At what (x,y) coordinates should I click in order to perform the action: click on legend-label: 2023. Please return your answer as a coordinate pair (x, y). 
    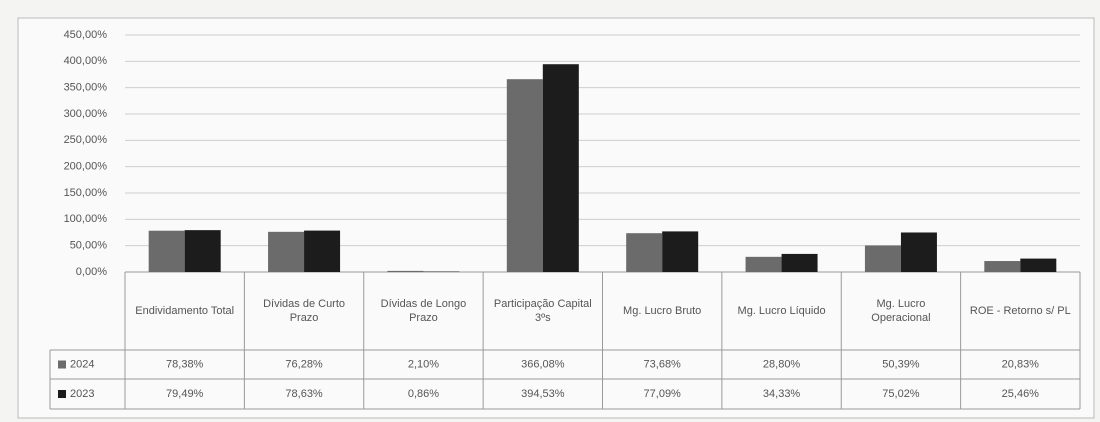
    Looking at the image, I should click on (82, 394).